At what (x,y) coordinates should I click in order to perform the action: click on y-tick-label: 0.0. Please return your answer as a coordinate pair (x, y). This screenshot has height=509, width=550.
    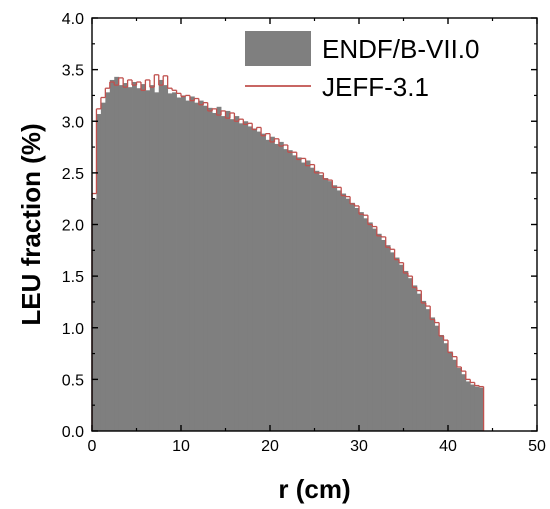
    Looking at the image, I should click on (73, 432).